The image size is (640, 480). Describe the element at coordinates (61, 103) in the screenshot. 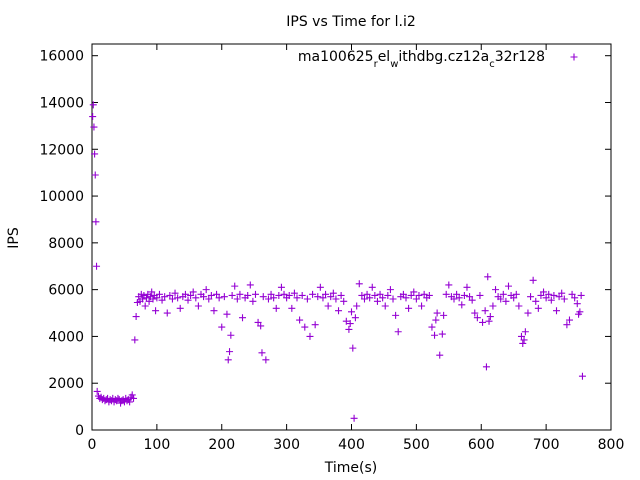

I see `y-tick-label: 14000` at that location.